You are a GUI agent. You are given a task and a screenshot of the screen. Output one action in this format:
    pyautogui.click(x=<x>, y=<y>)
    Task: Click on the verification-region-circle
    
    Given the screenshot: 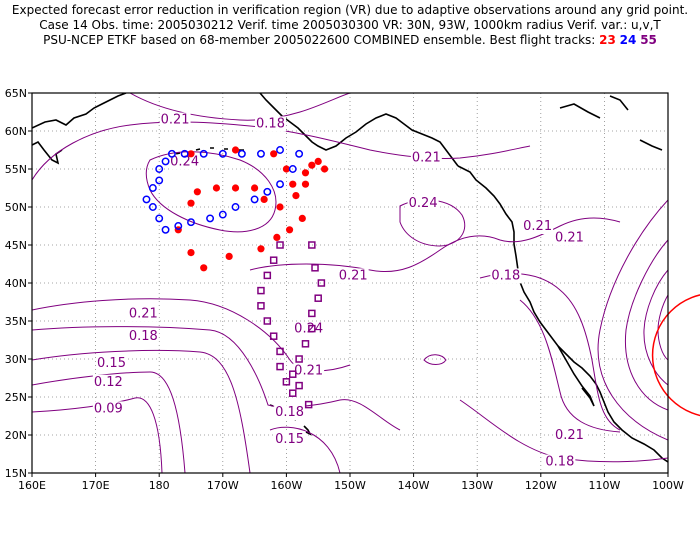 What is the action you would take?
    pyautogui.click(x=675, y=355)
    